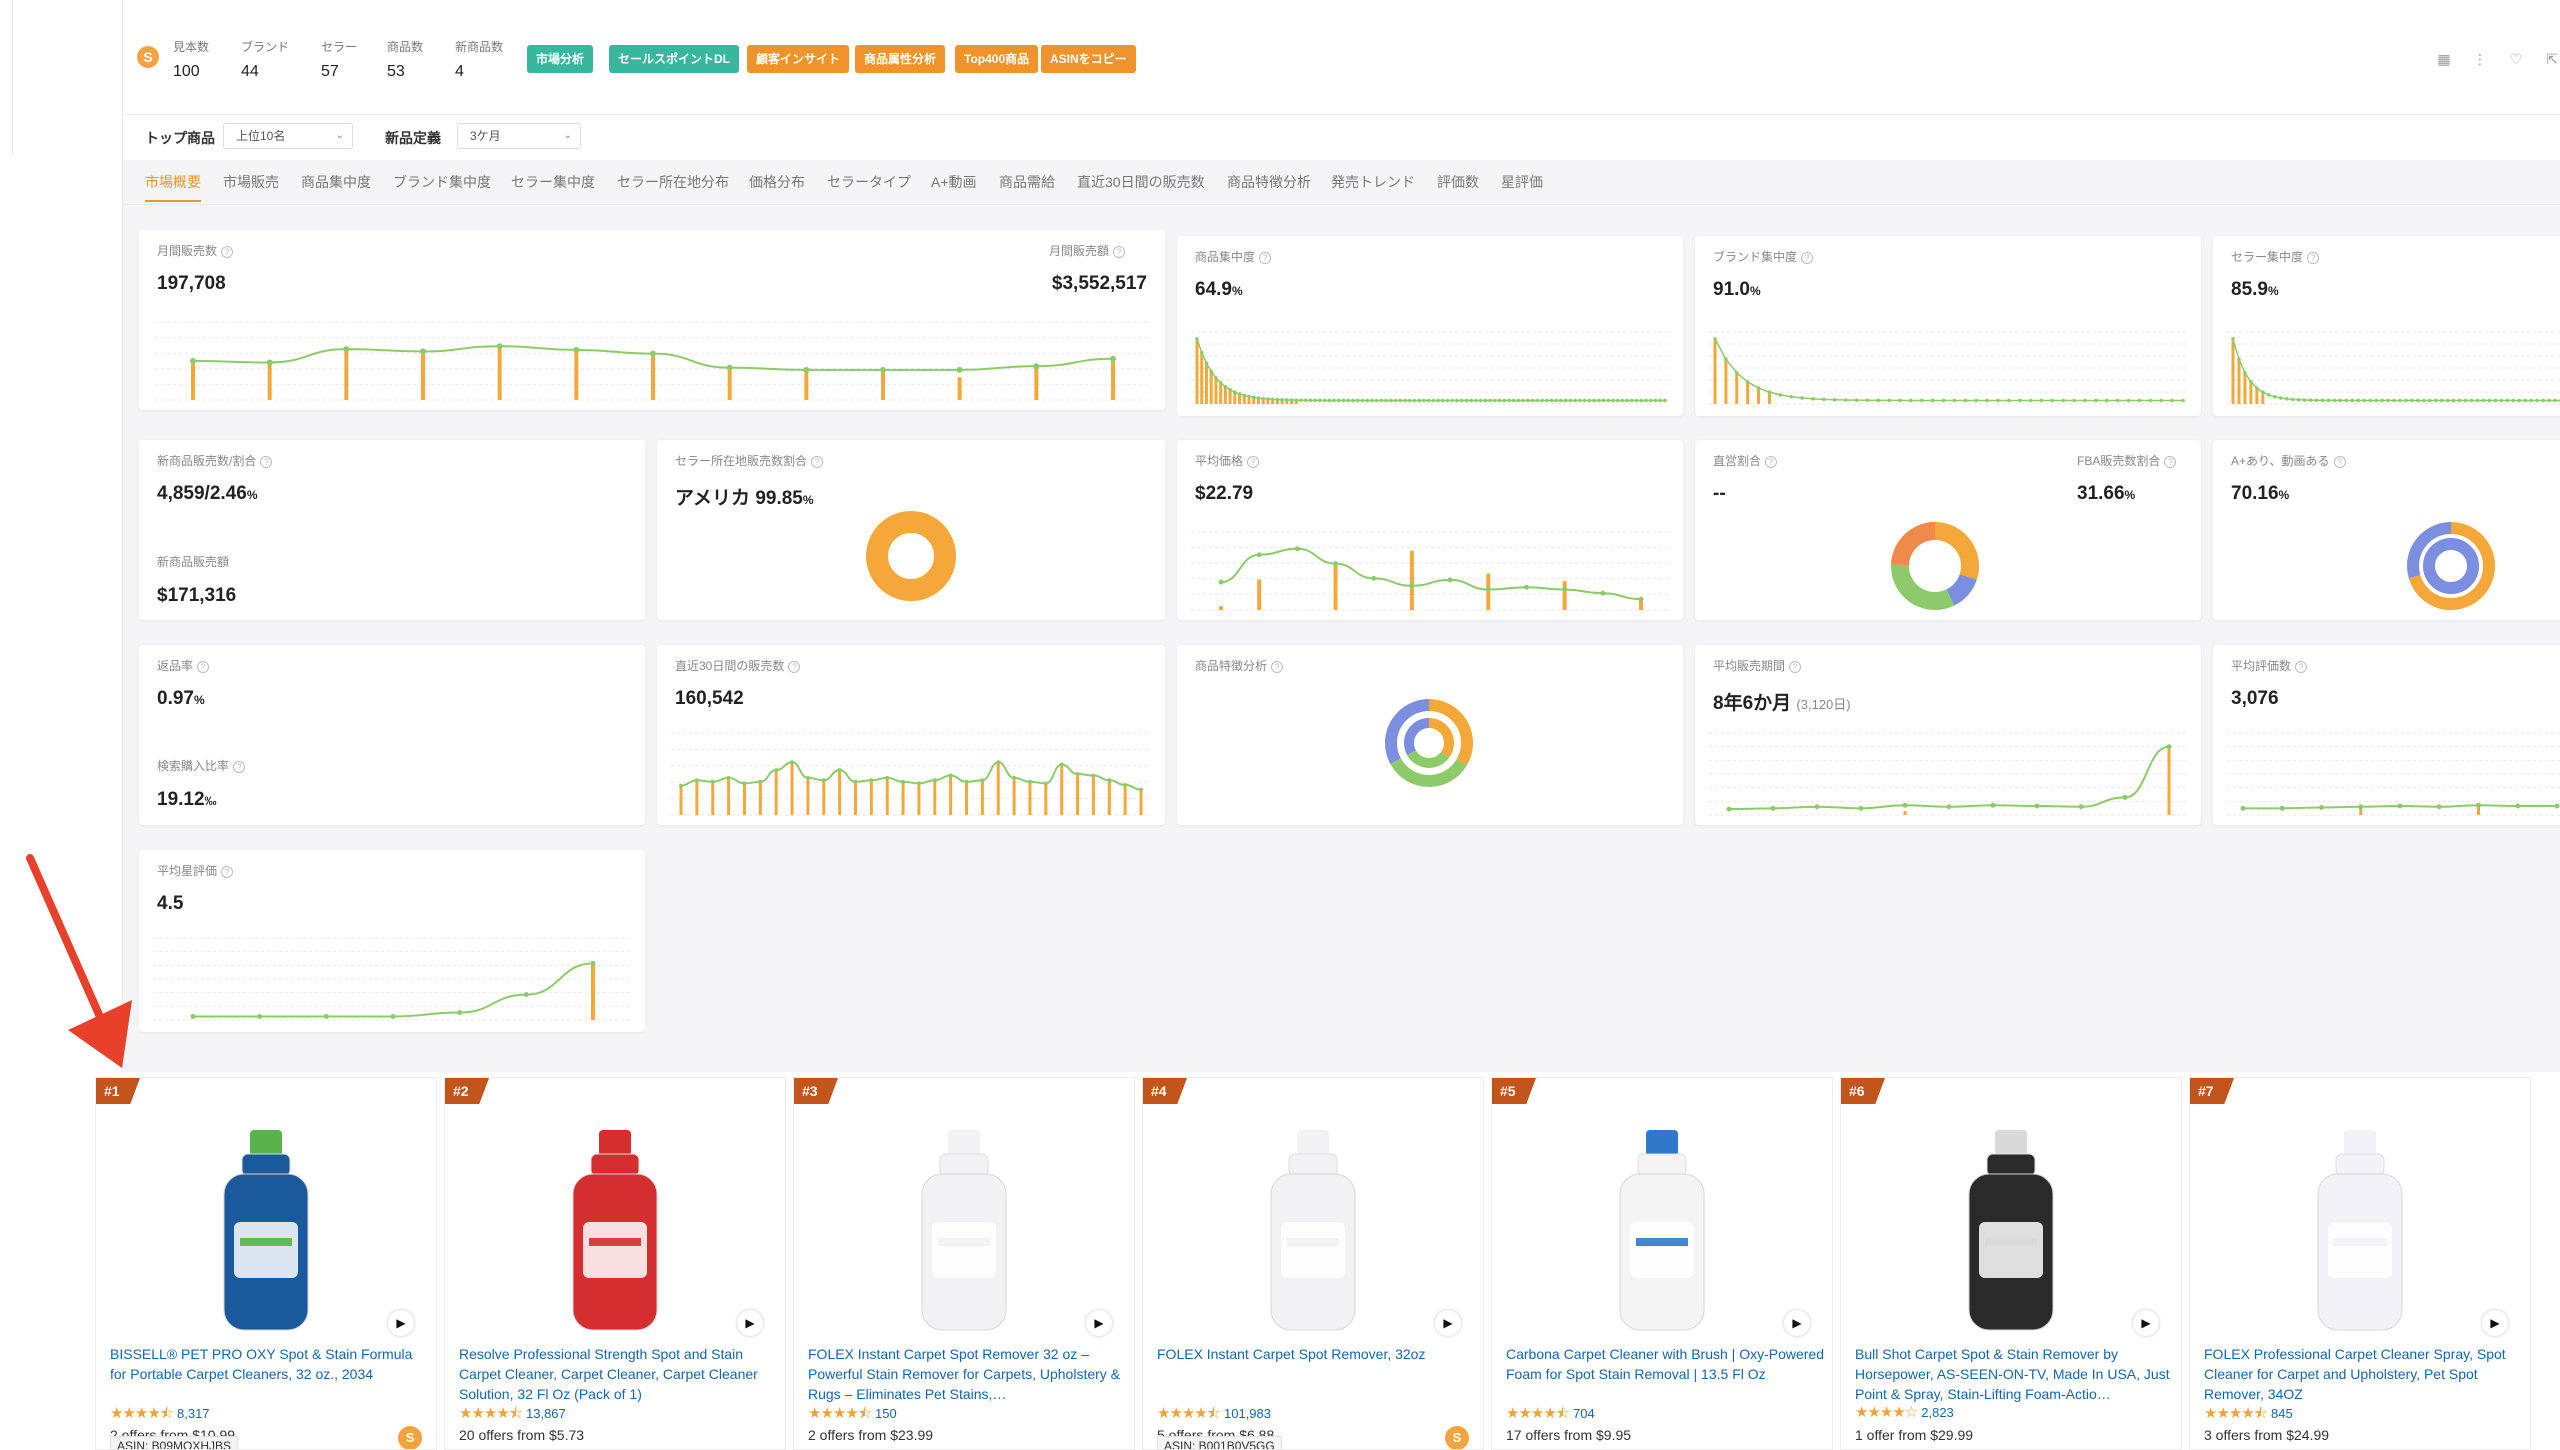  I want to click on tab-feature-analysis: 商品特徴分析, so click(1269, 182).